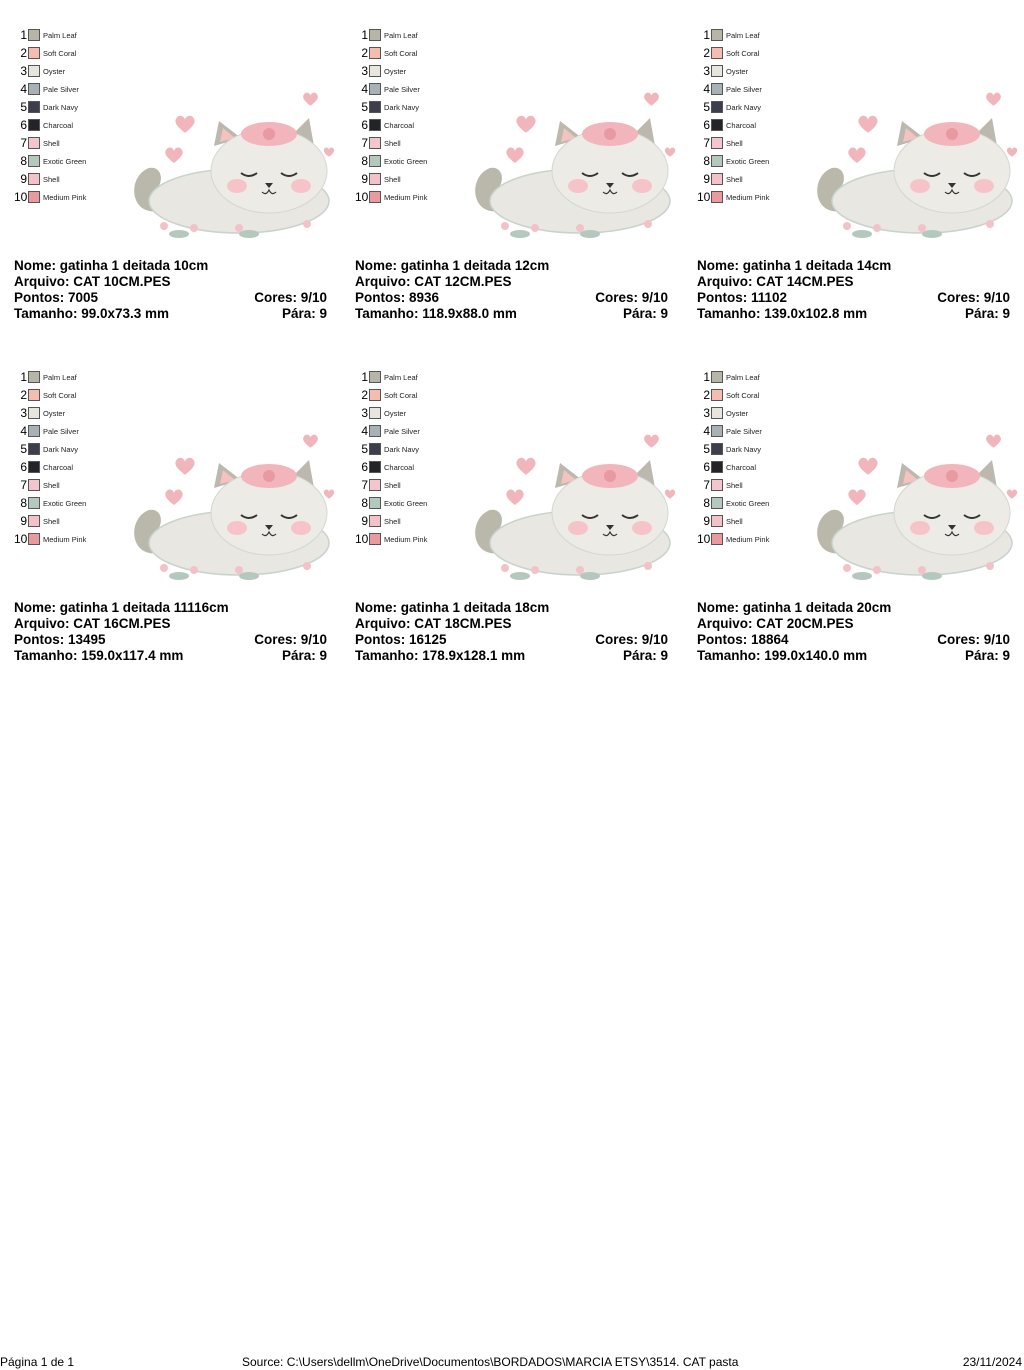 The image size is (1024, 1370). What do you see at coordinates (706, 431) in the screenshot?
I see `thread-number: 4` at bounding box center [706, 431].